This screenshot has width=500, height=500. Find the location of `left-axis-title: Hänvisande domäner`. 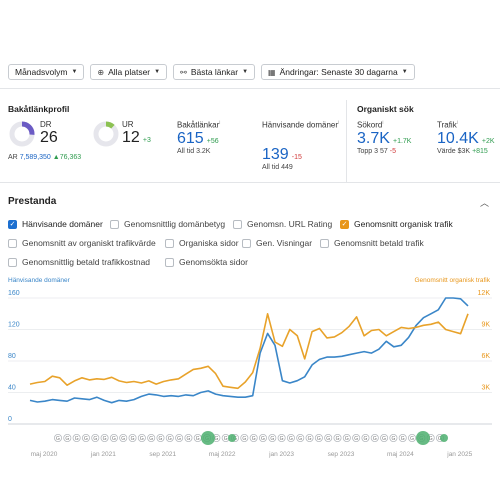

left-axis-title: Hänvisande domäner is located at coordinates (39, 280).